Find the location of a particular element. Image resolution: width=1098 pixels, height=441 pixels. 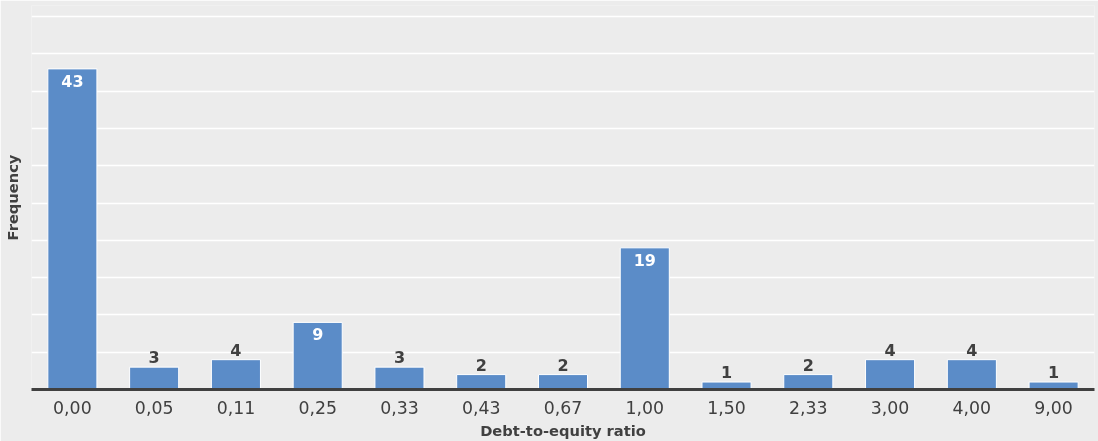

x-tick-label: 0,05 is located at coordinates (154, 407).